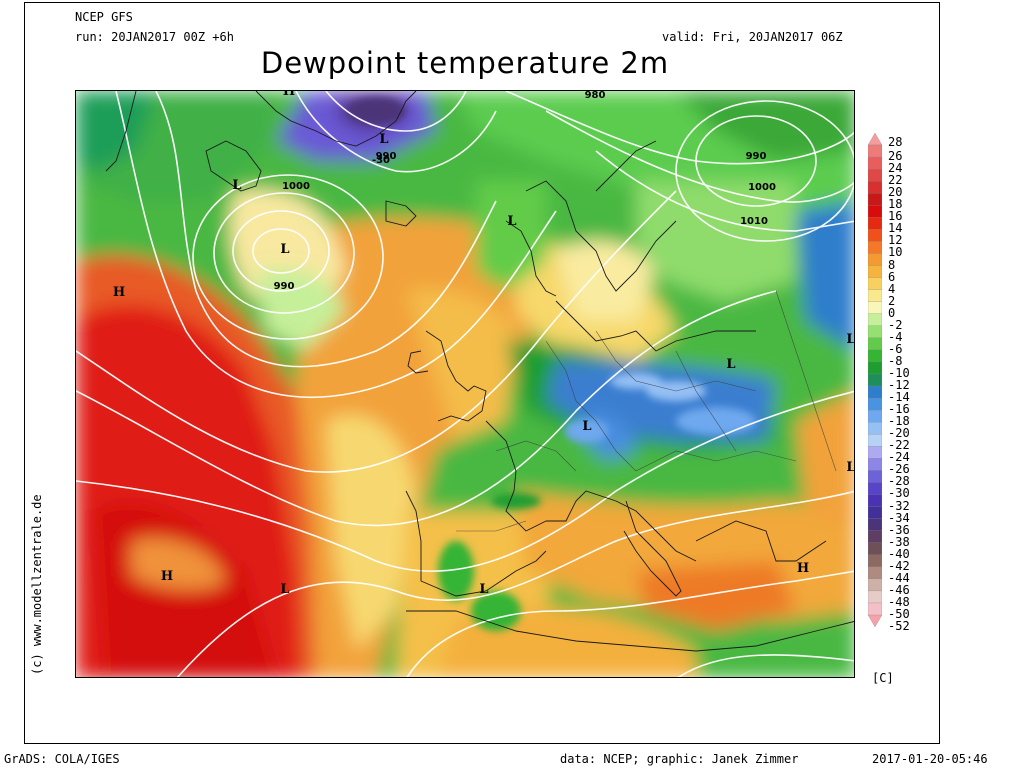 This screenshot has height=768, width=1024. What do you see at coordinates (895, 168) in the screenshot?
I see `color-scale-label: 24` at bounding box center [895, 168].